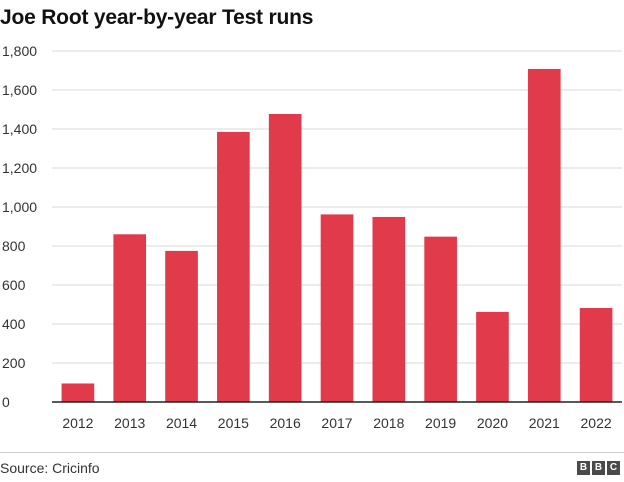 This screenshot has height=482, width=624. What do you see at coordinates (181, 423) in the screenshot?
I see `x-tick-label: 2014` at bounding box center [181, 423].